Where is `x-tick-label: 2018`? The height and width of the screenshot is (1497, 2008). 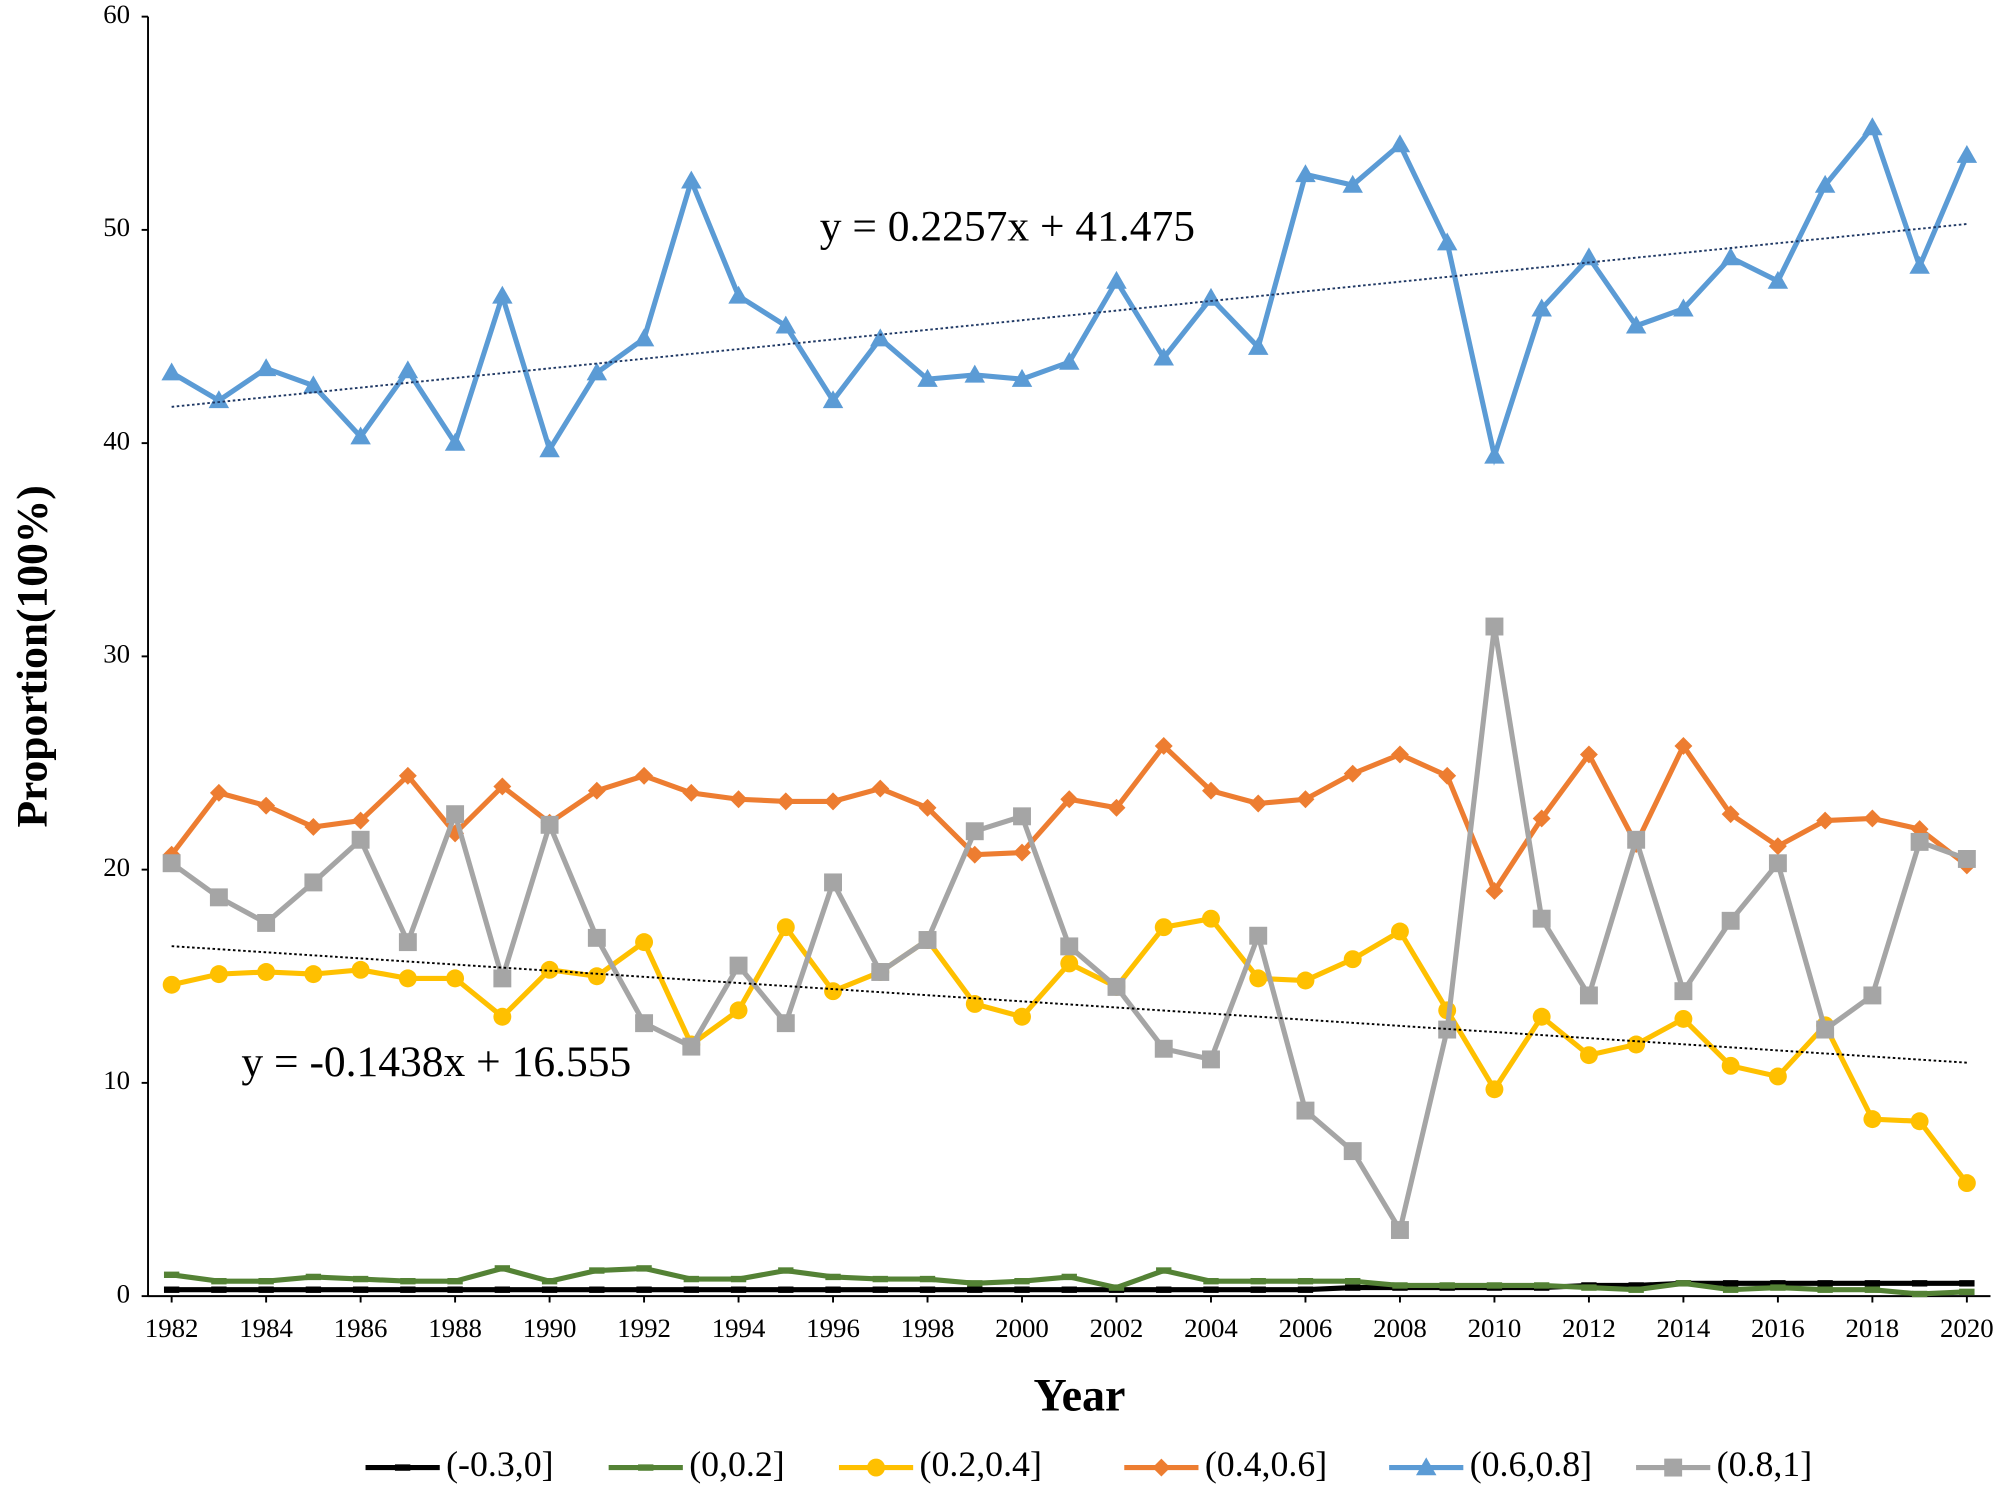
x-tick-label: 2018 is located at coordinates (1873, 1328).